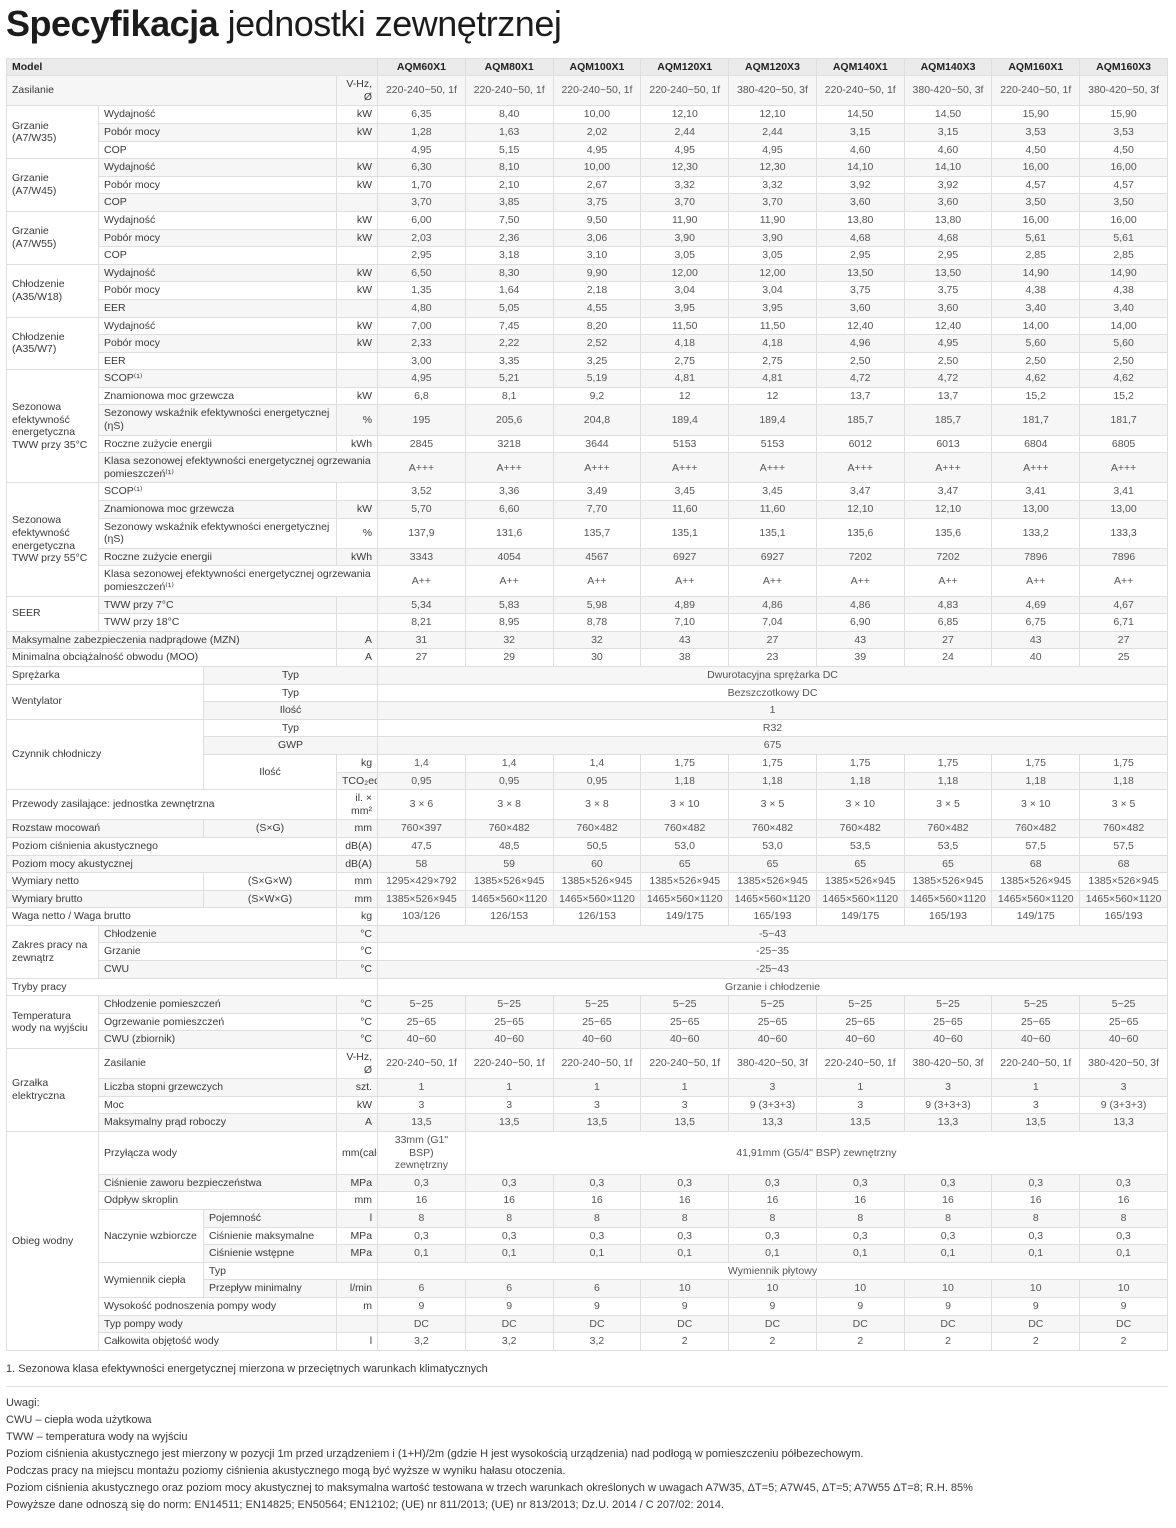 The image size is (1176, 1528). I want to click on value-cell: 25~65, so click(597, 1022).